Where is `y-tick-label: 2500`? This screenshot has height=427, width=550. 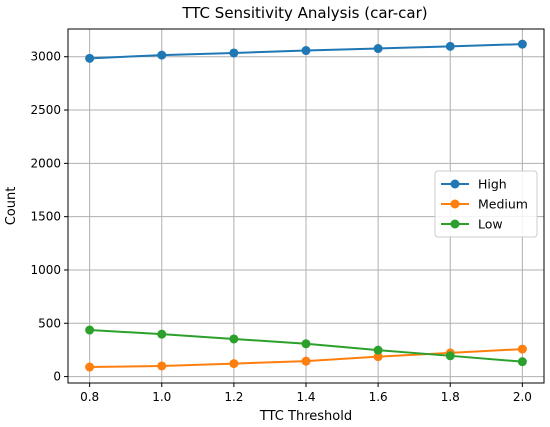
y-tick-label: 2500 is located at coordinates (45, 110).